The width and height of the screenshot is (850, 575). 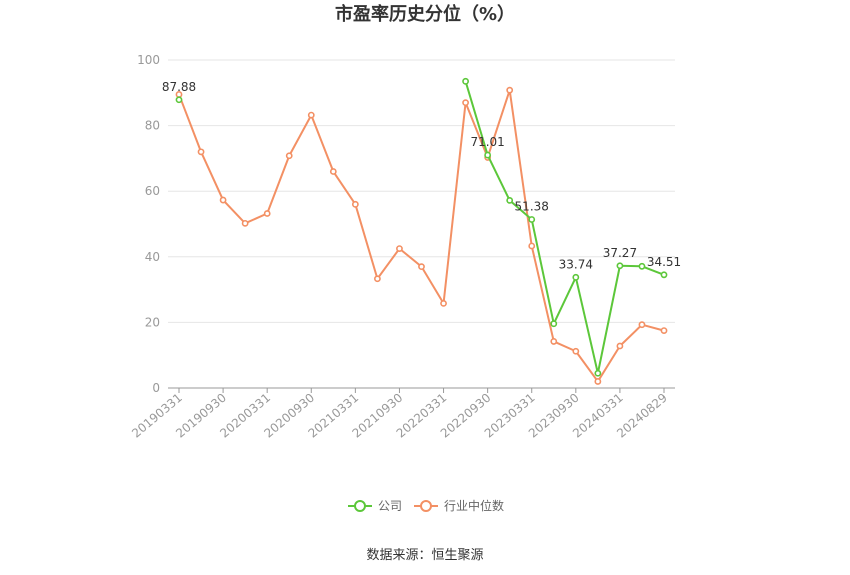 I want to click on y-tick-label: 0, so click(x=156, y=388).